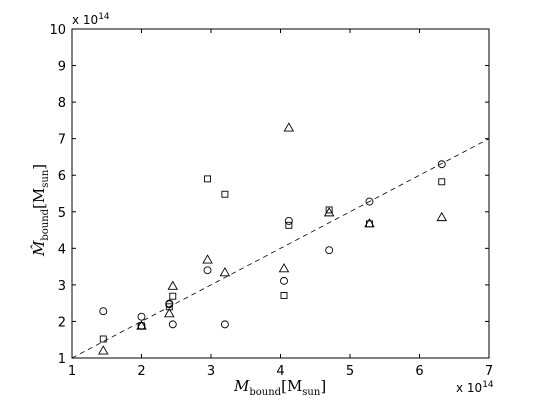 Image resolution: width=538 pixels, height=404 pixels. What do you see at coordinates (62, 213) in the screenshot?
I see `y-tick-label: 5` at bounding box center [62, 213].